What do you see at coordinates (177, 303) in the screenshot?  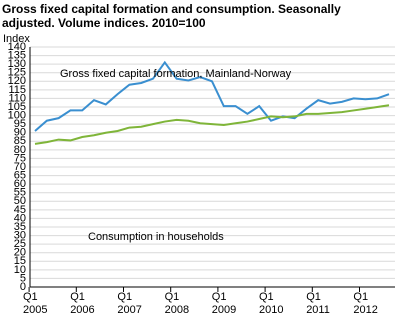 I see `x-tick-label: Q1 2008` at bounding box center [177, 303].